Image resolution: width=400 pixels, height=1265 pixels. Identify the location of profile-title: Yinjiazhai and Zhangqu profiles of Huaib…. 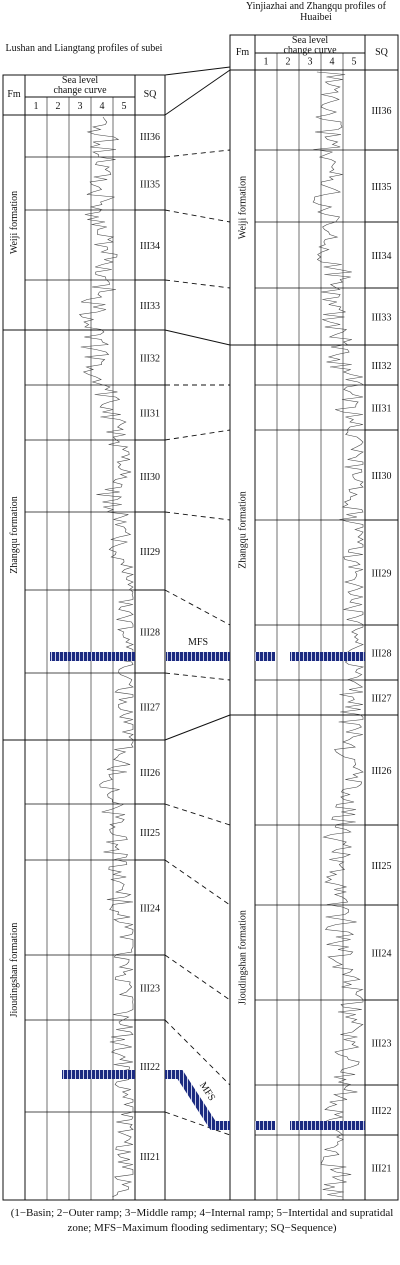
(316, 12).